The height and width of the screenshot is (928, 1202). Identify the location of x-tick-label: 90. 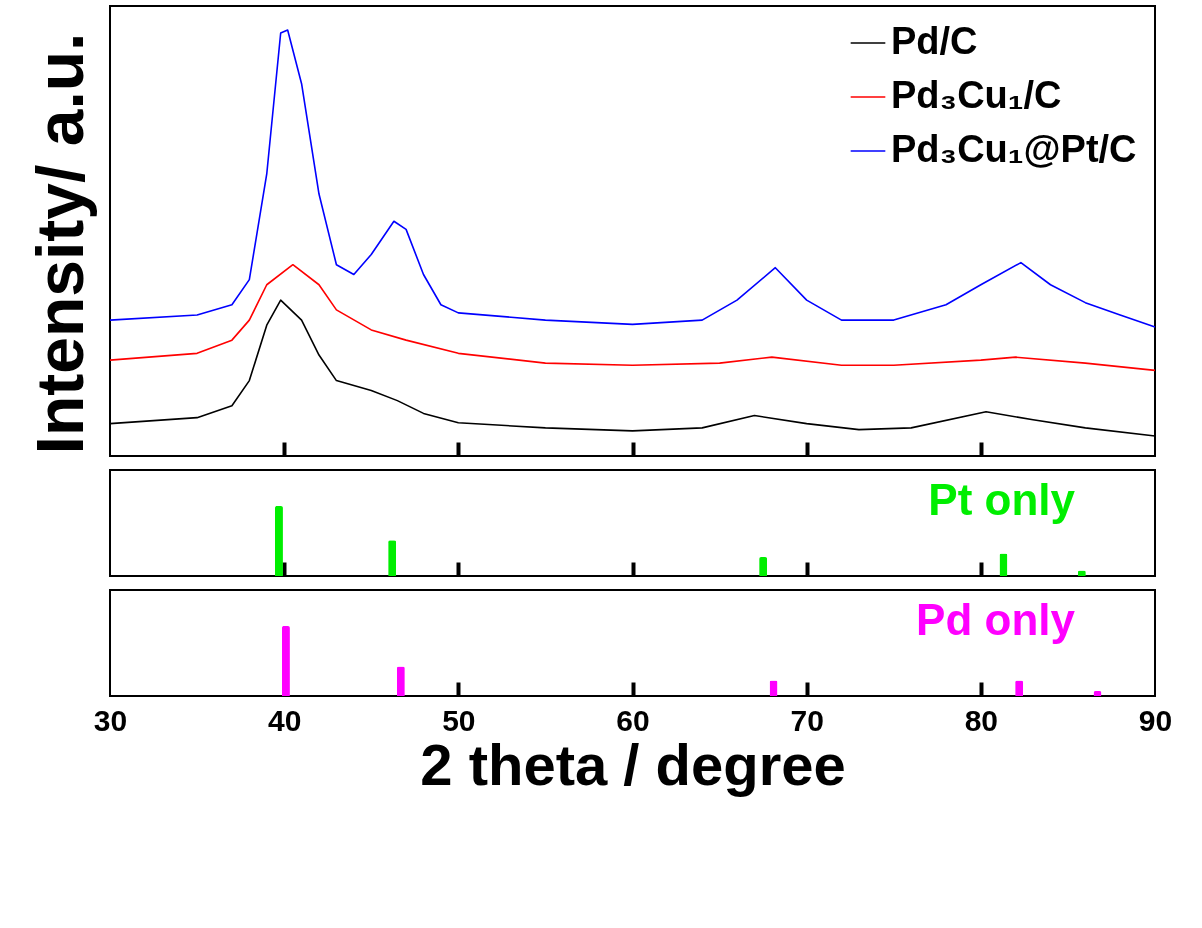
(1155, 720).